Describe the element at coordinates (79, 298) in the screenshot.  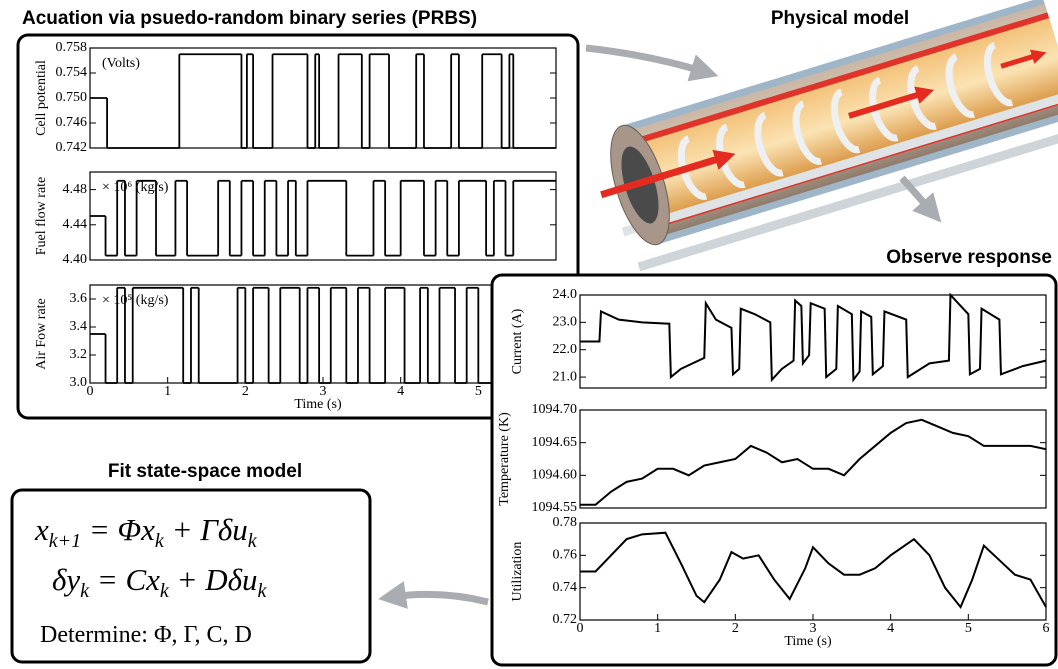
I see `y-tick-label: 3.6` at that location.